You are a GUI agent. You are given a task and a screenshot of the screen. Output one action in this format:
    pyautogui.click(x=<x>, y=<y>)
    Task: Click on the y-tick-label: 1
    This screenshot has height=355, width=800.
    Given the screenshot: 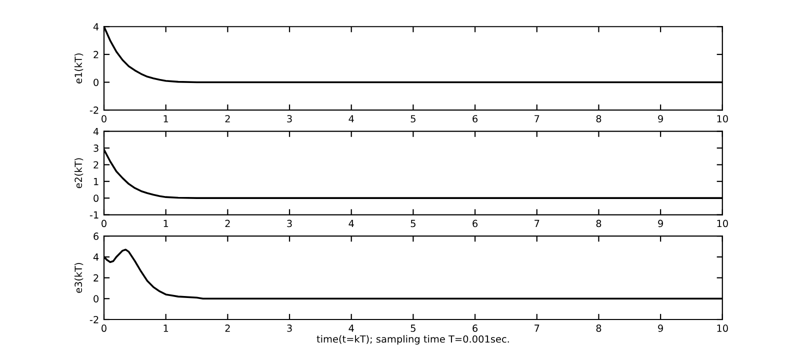 What is the action you would take?
    pyautogui.click(x=96, y=182)
    